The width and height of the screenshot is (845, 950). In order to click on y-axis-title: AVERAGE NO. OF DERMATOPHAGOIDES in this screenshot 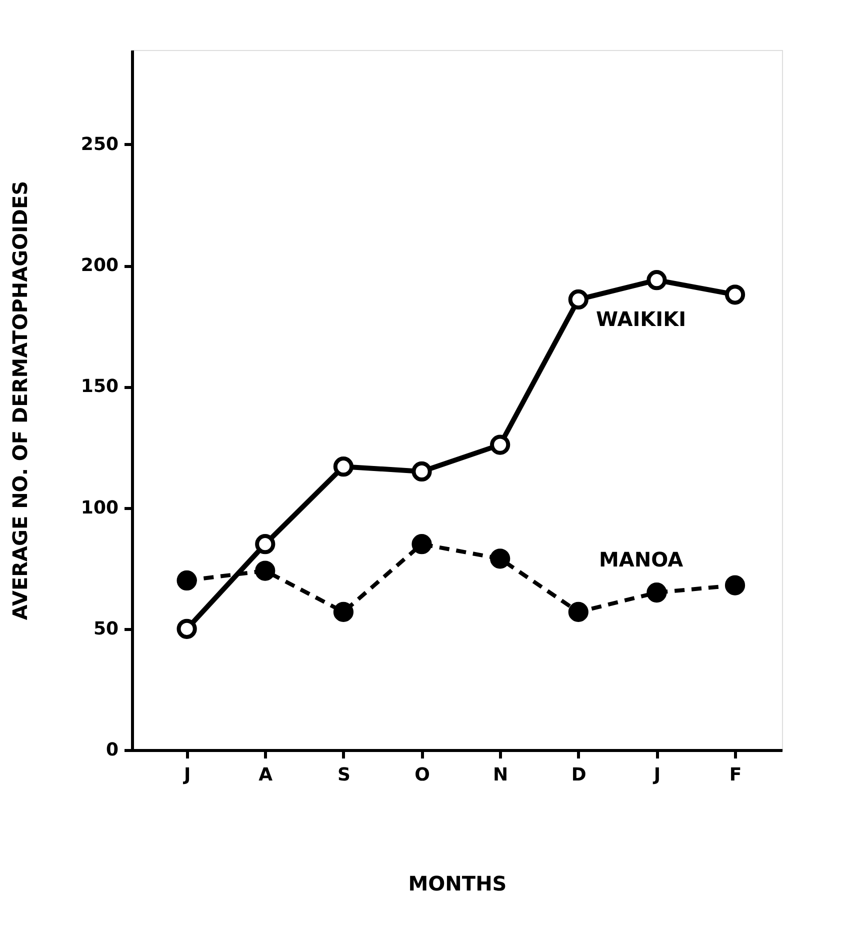, I will do `click(20, 400)`.